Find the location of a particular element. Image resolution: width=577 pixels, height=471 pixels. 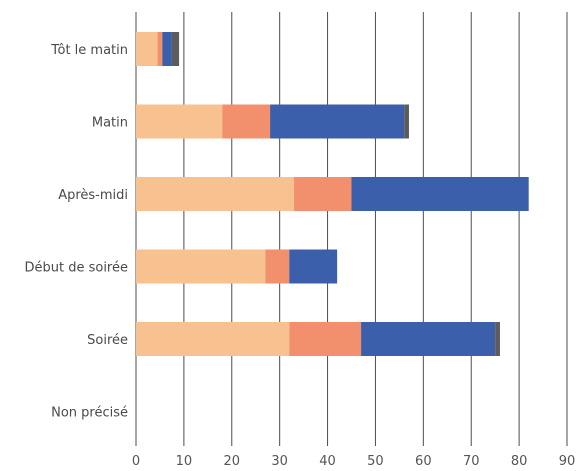

x-tick-label: 90 is located at coordinates (567, 461).